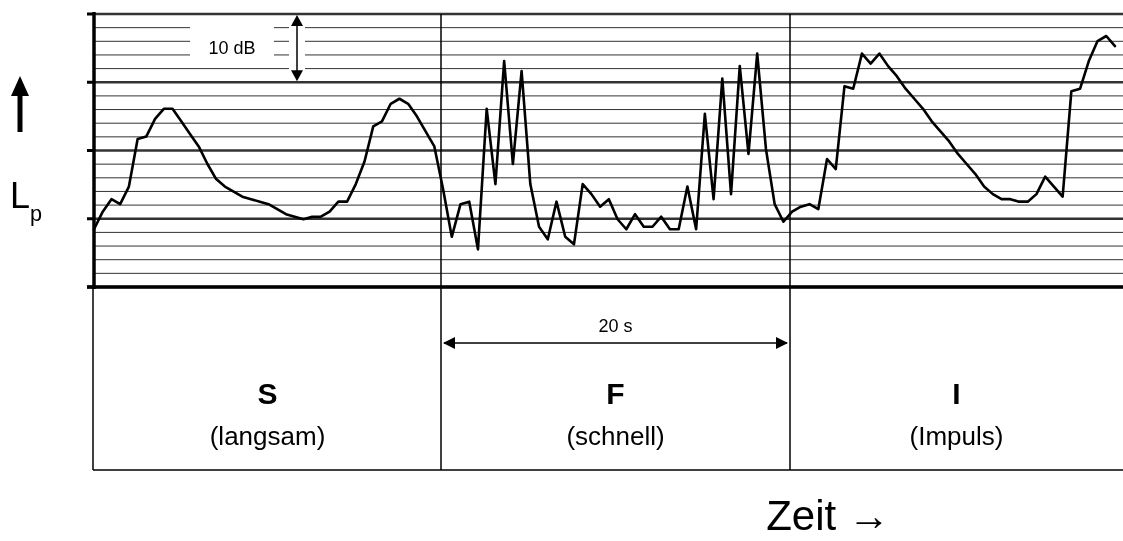  What do you see at coordinates (615, 326) in the screenshot?
I see `text: 20 s` at bounding box center [615, 326].